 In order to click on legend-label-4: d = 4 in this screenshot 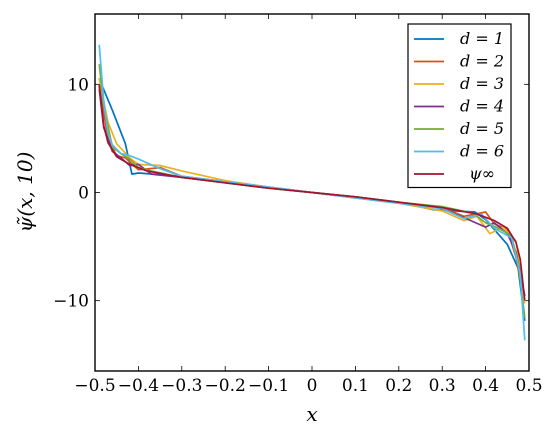, I will do `click(482, 106)`.